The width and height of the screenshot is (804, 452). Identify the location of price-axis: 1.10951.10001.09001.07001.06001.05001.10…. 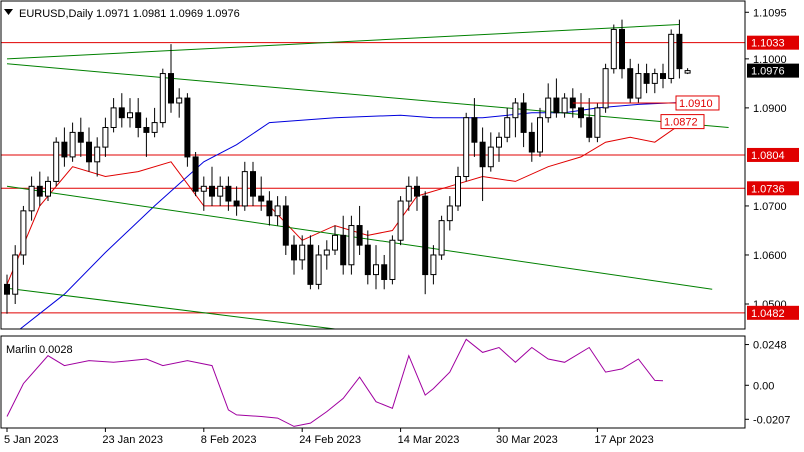
(772, 163).